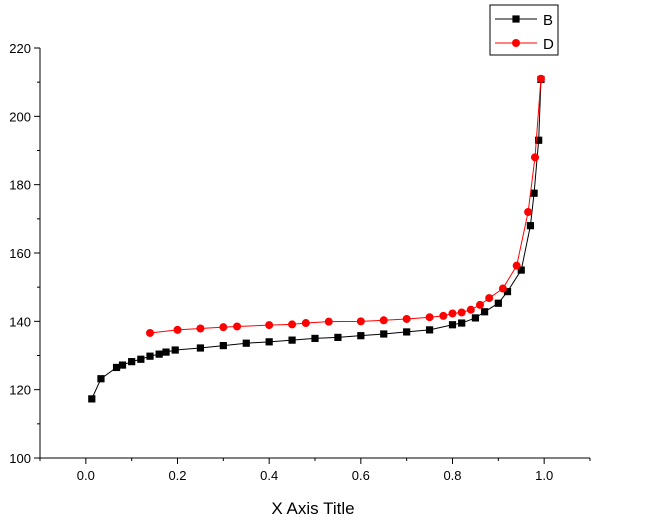 This screenshot has height=521, width=650. What do you see at coordinates (20, 390) in the screenshot?
I see `y-tick-label: 120` at bounding box center [20, 390].